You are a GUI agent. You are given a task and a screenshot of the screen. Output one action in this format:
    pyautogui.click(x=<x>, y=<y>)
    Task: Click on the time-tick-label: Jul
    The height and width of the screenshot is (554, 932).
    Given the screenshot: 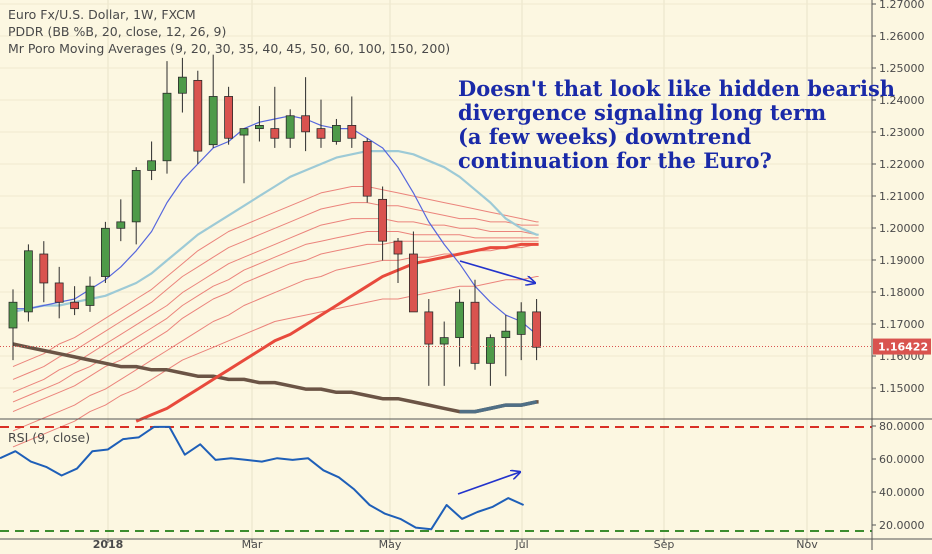 What is the action you would take?
    pyautogui.click(x=521, y=544)
    